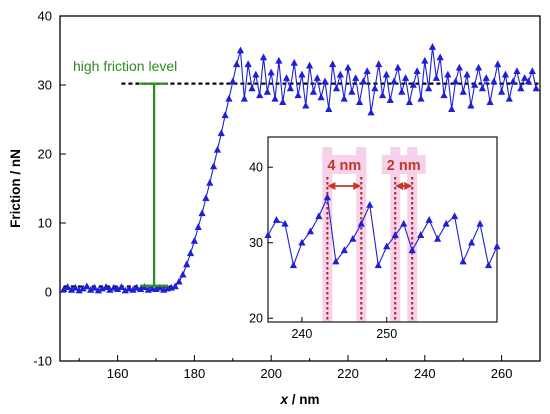 The height and width of the screenshot is (414, 550). Describe the element at coordinates (344, 164) in the screenshot. I see `span-4nm-label-background` at that location.